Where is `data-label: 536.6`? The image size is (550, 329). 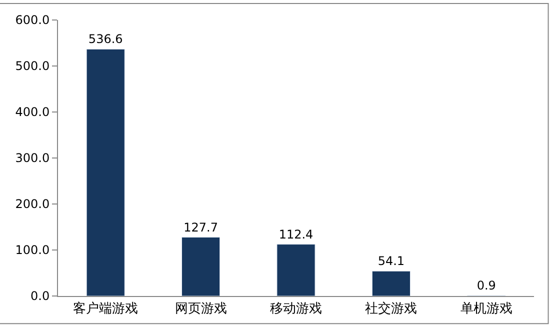
data-label: 536.6 is located at coordinates (105, 39).